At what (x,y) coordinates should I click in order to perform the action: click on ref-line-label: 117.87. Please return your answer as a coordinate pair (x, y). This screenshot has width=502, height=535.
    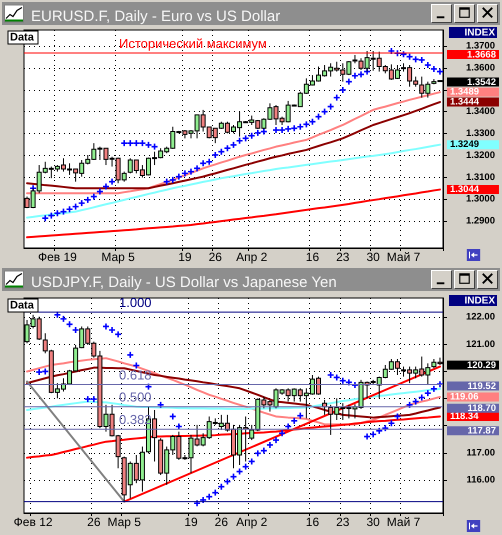
    Looking at the image, I should click on (481, 431).